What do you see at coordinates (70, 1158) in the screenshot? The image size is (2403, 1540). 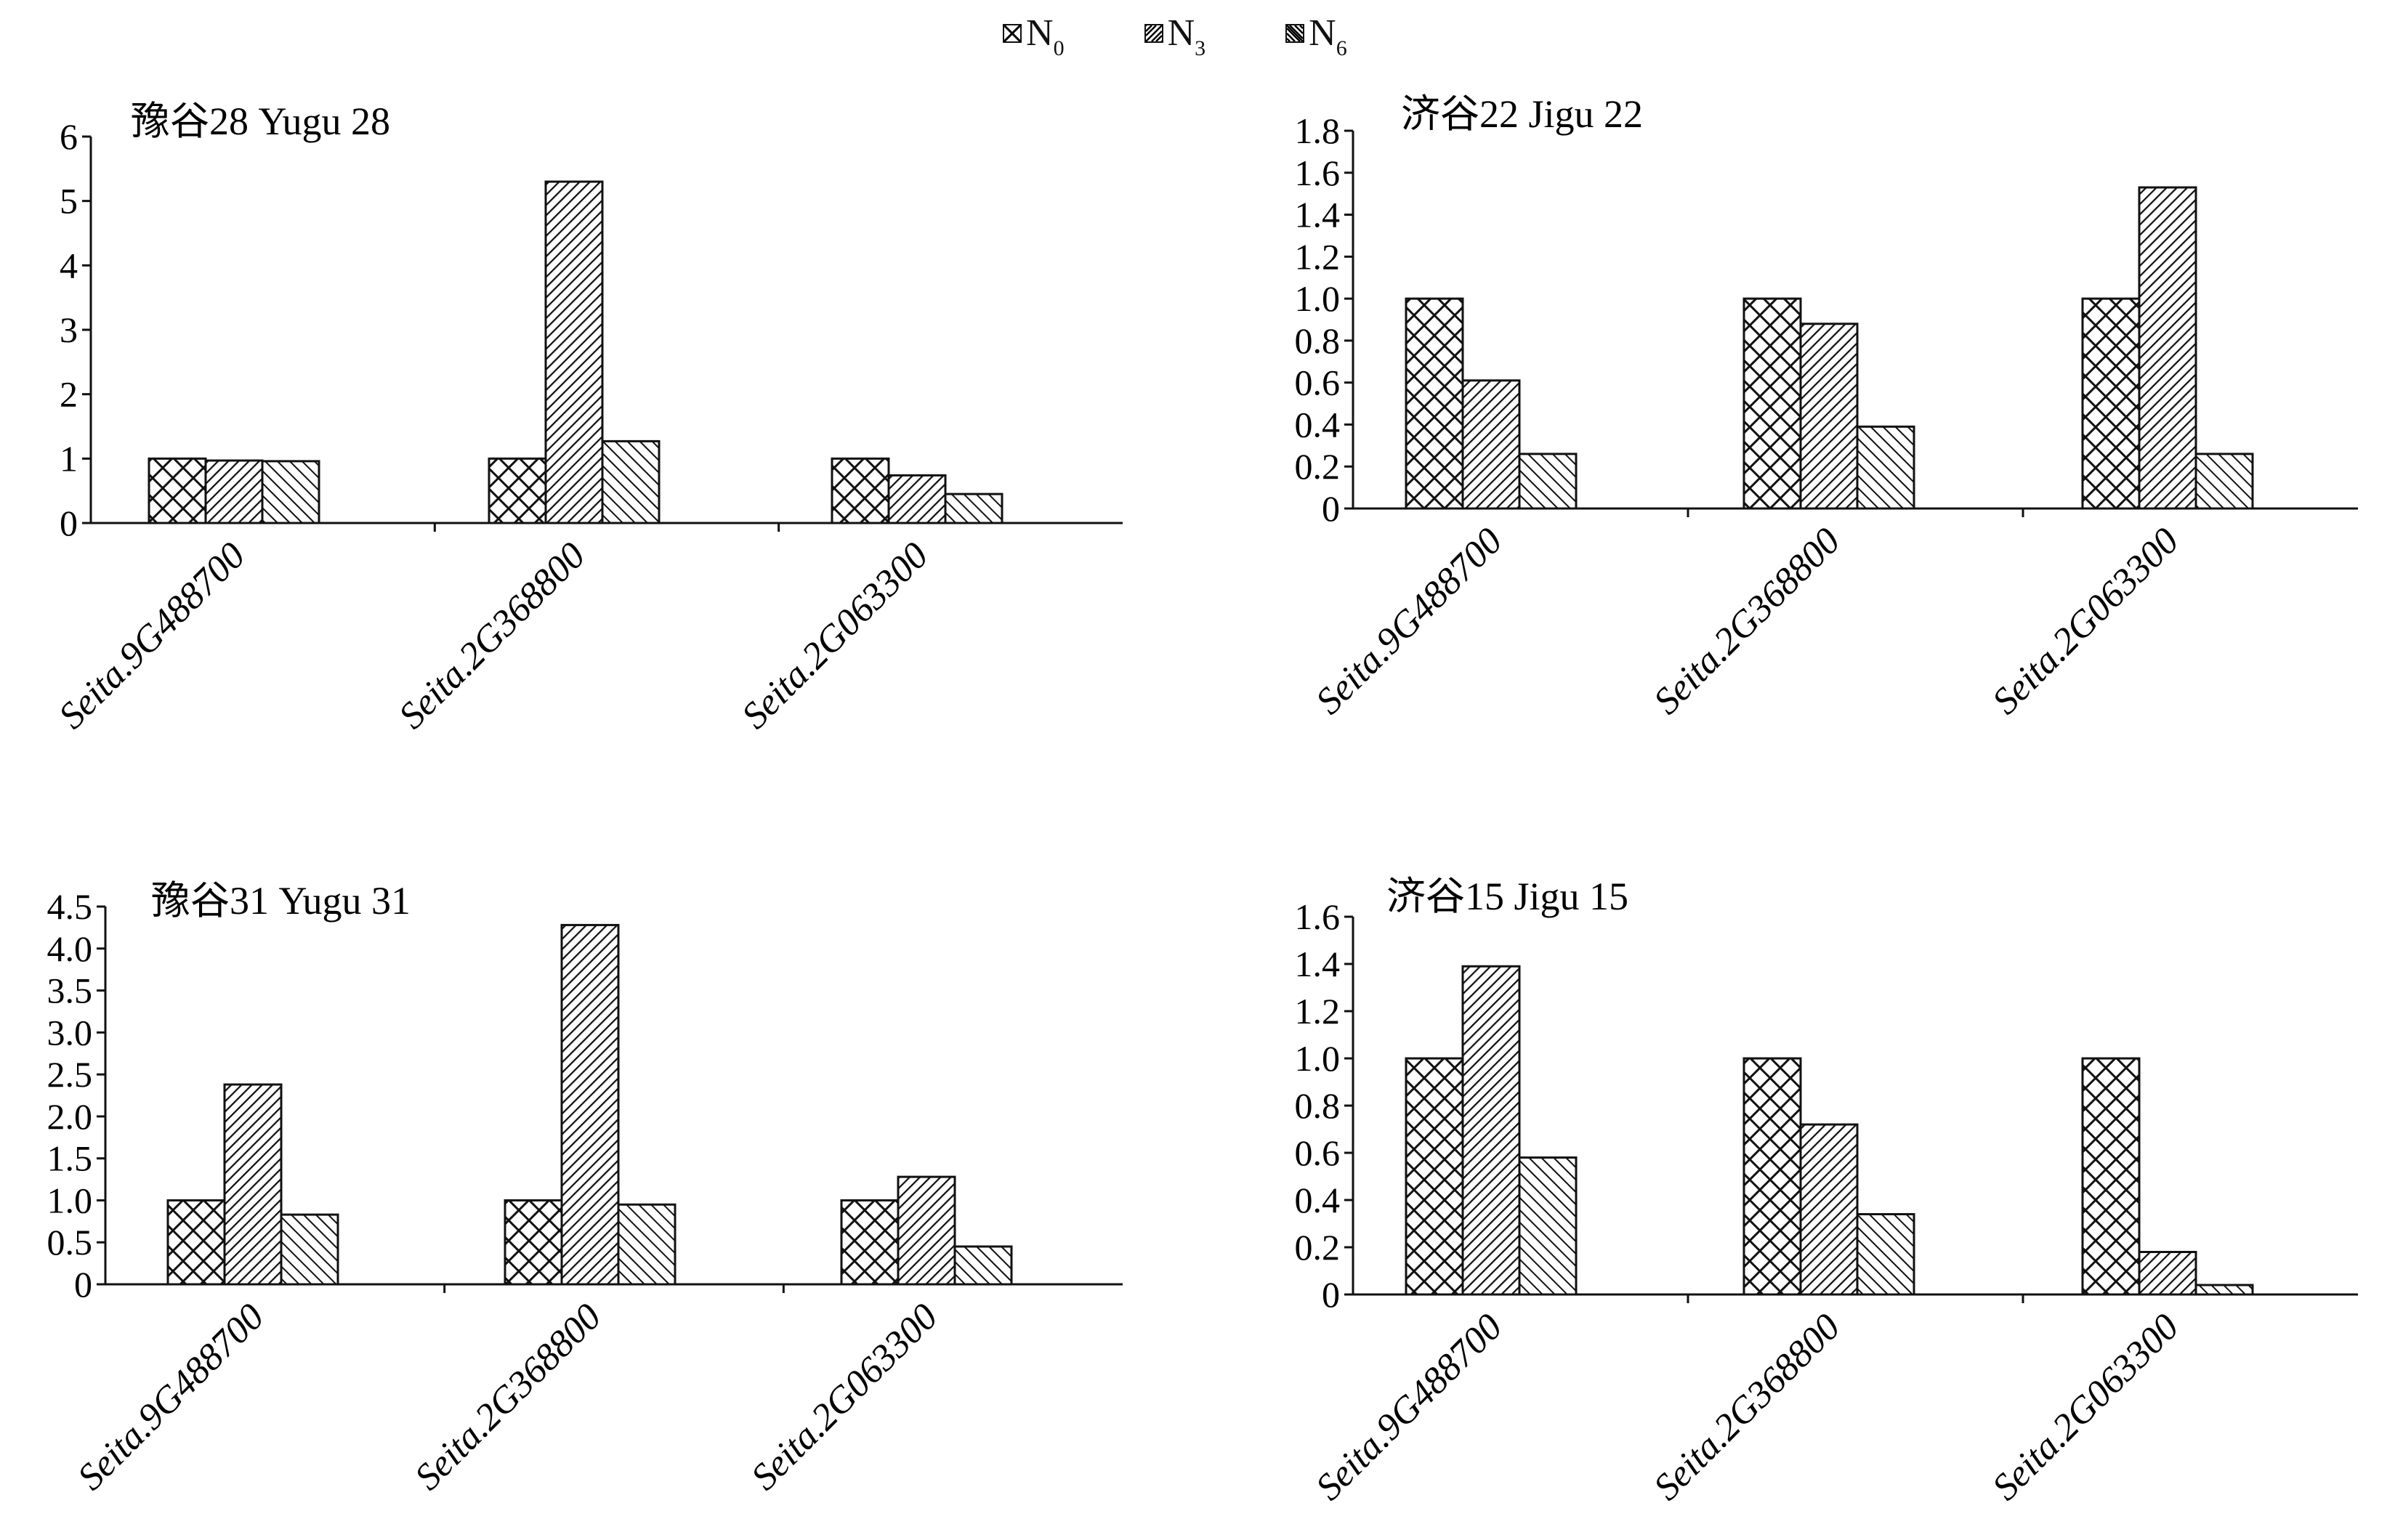 I see `y-tick-label: 1.5` at bounding box center [70, 1158].